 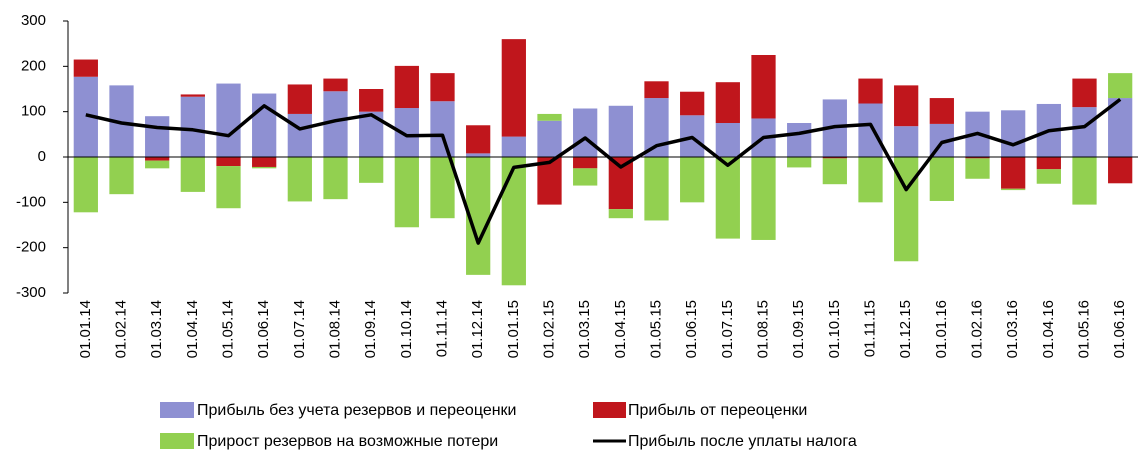 I want to click on y-tick-label: 300, so click(x=33, y=20).